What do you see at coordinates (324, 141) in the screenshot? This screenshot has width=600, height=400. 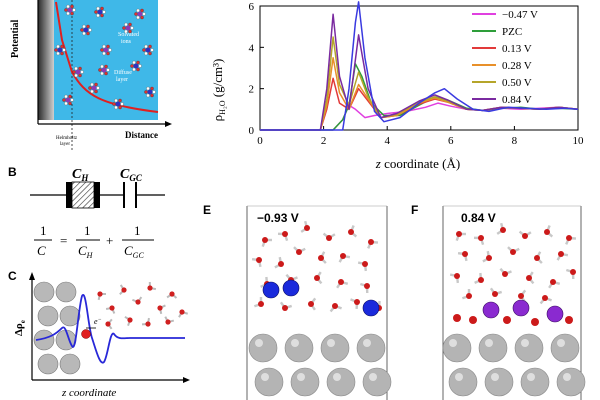 I see `x-tick-label: 2` at bounding box center [324, 141].